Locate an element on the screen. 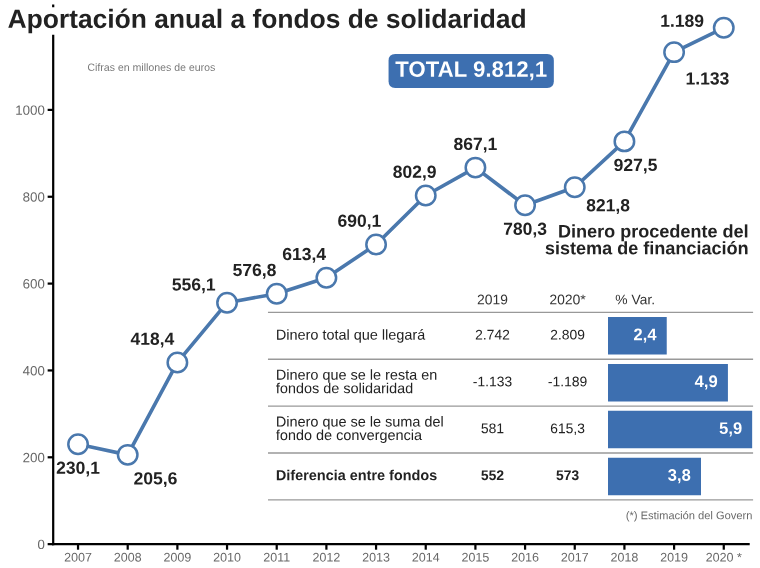 This screenshot has height=568, width=760. data-label: 556,1 is located at coordinates (194, 286).